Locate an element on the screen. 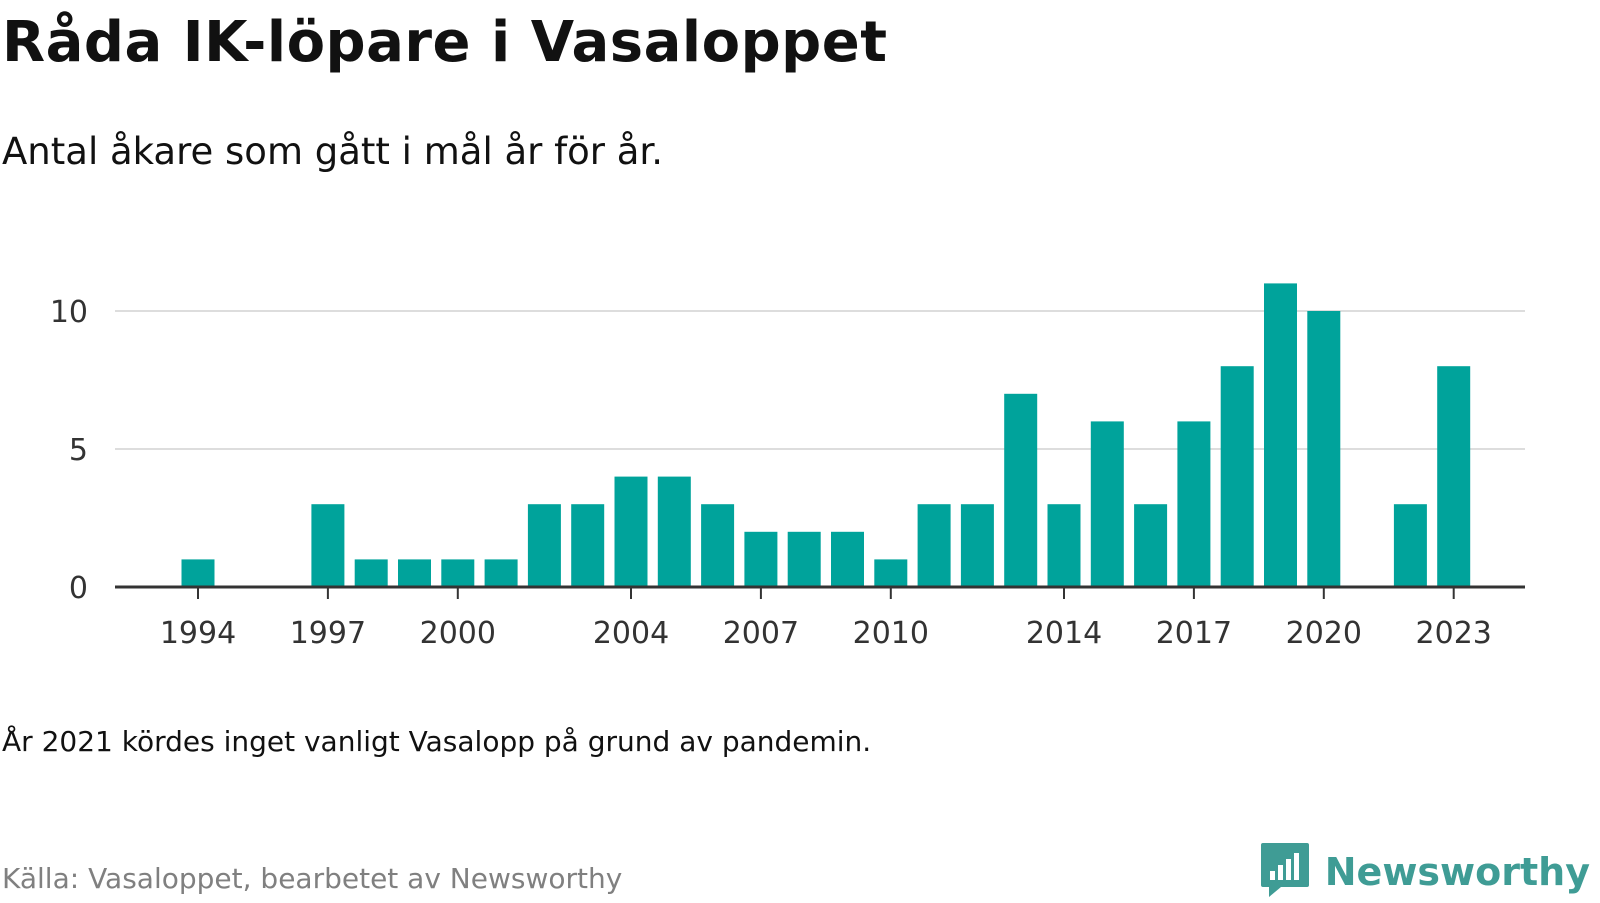  bar-2005 is located at coordinates (674, 531).